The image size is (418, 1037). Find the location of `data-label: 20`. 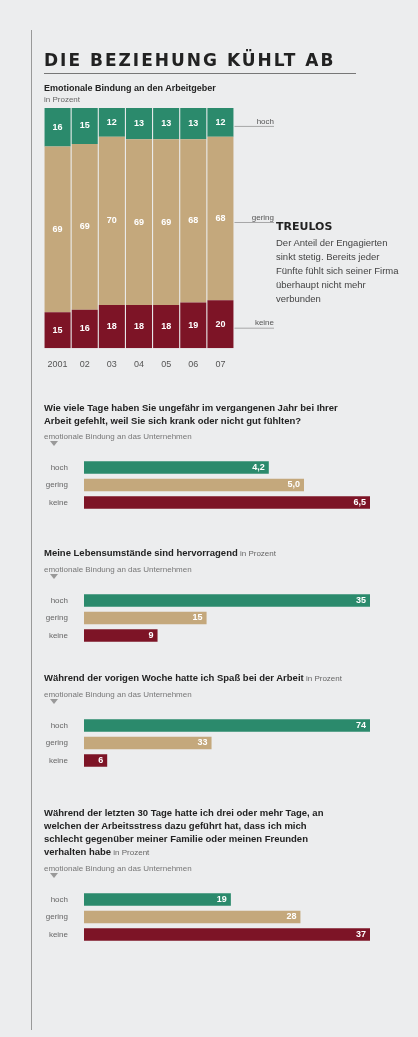

data-label: 20 is located at coordinates (220, 323).